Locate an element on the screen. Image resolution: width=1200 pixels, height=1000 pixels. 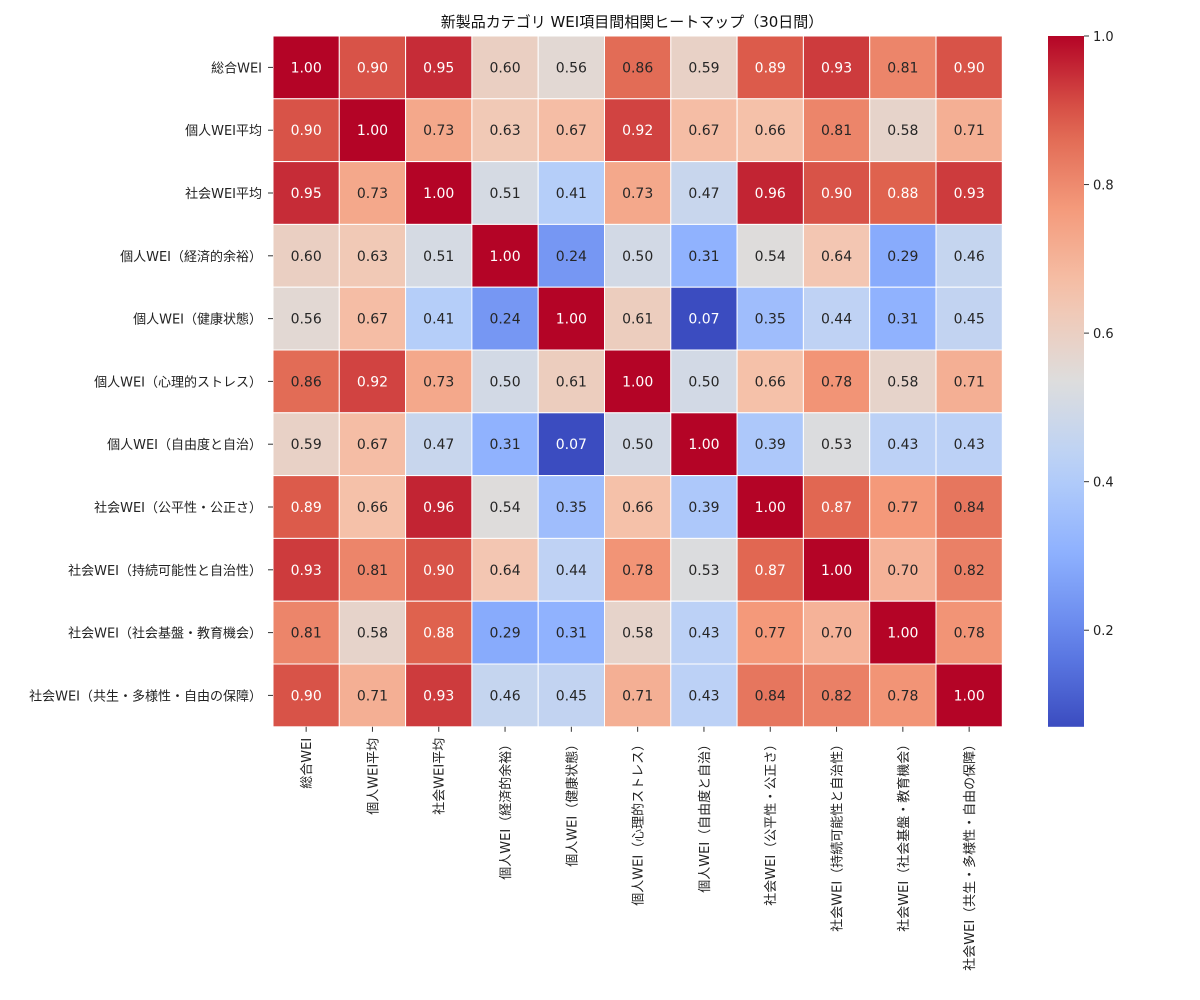
cell-value-label: 0.53 is located at coordinates (836, 445).